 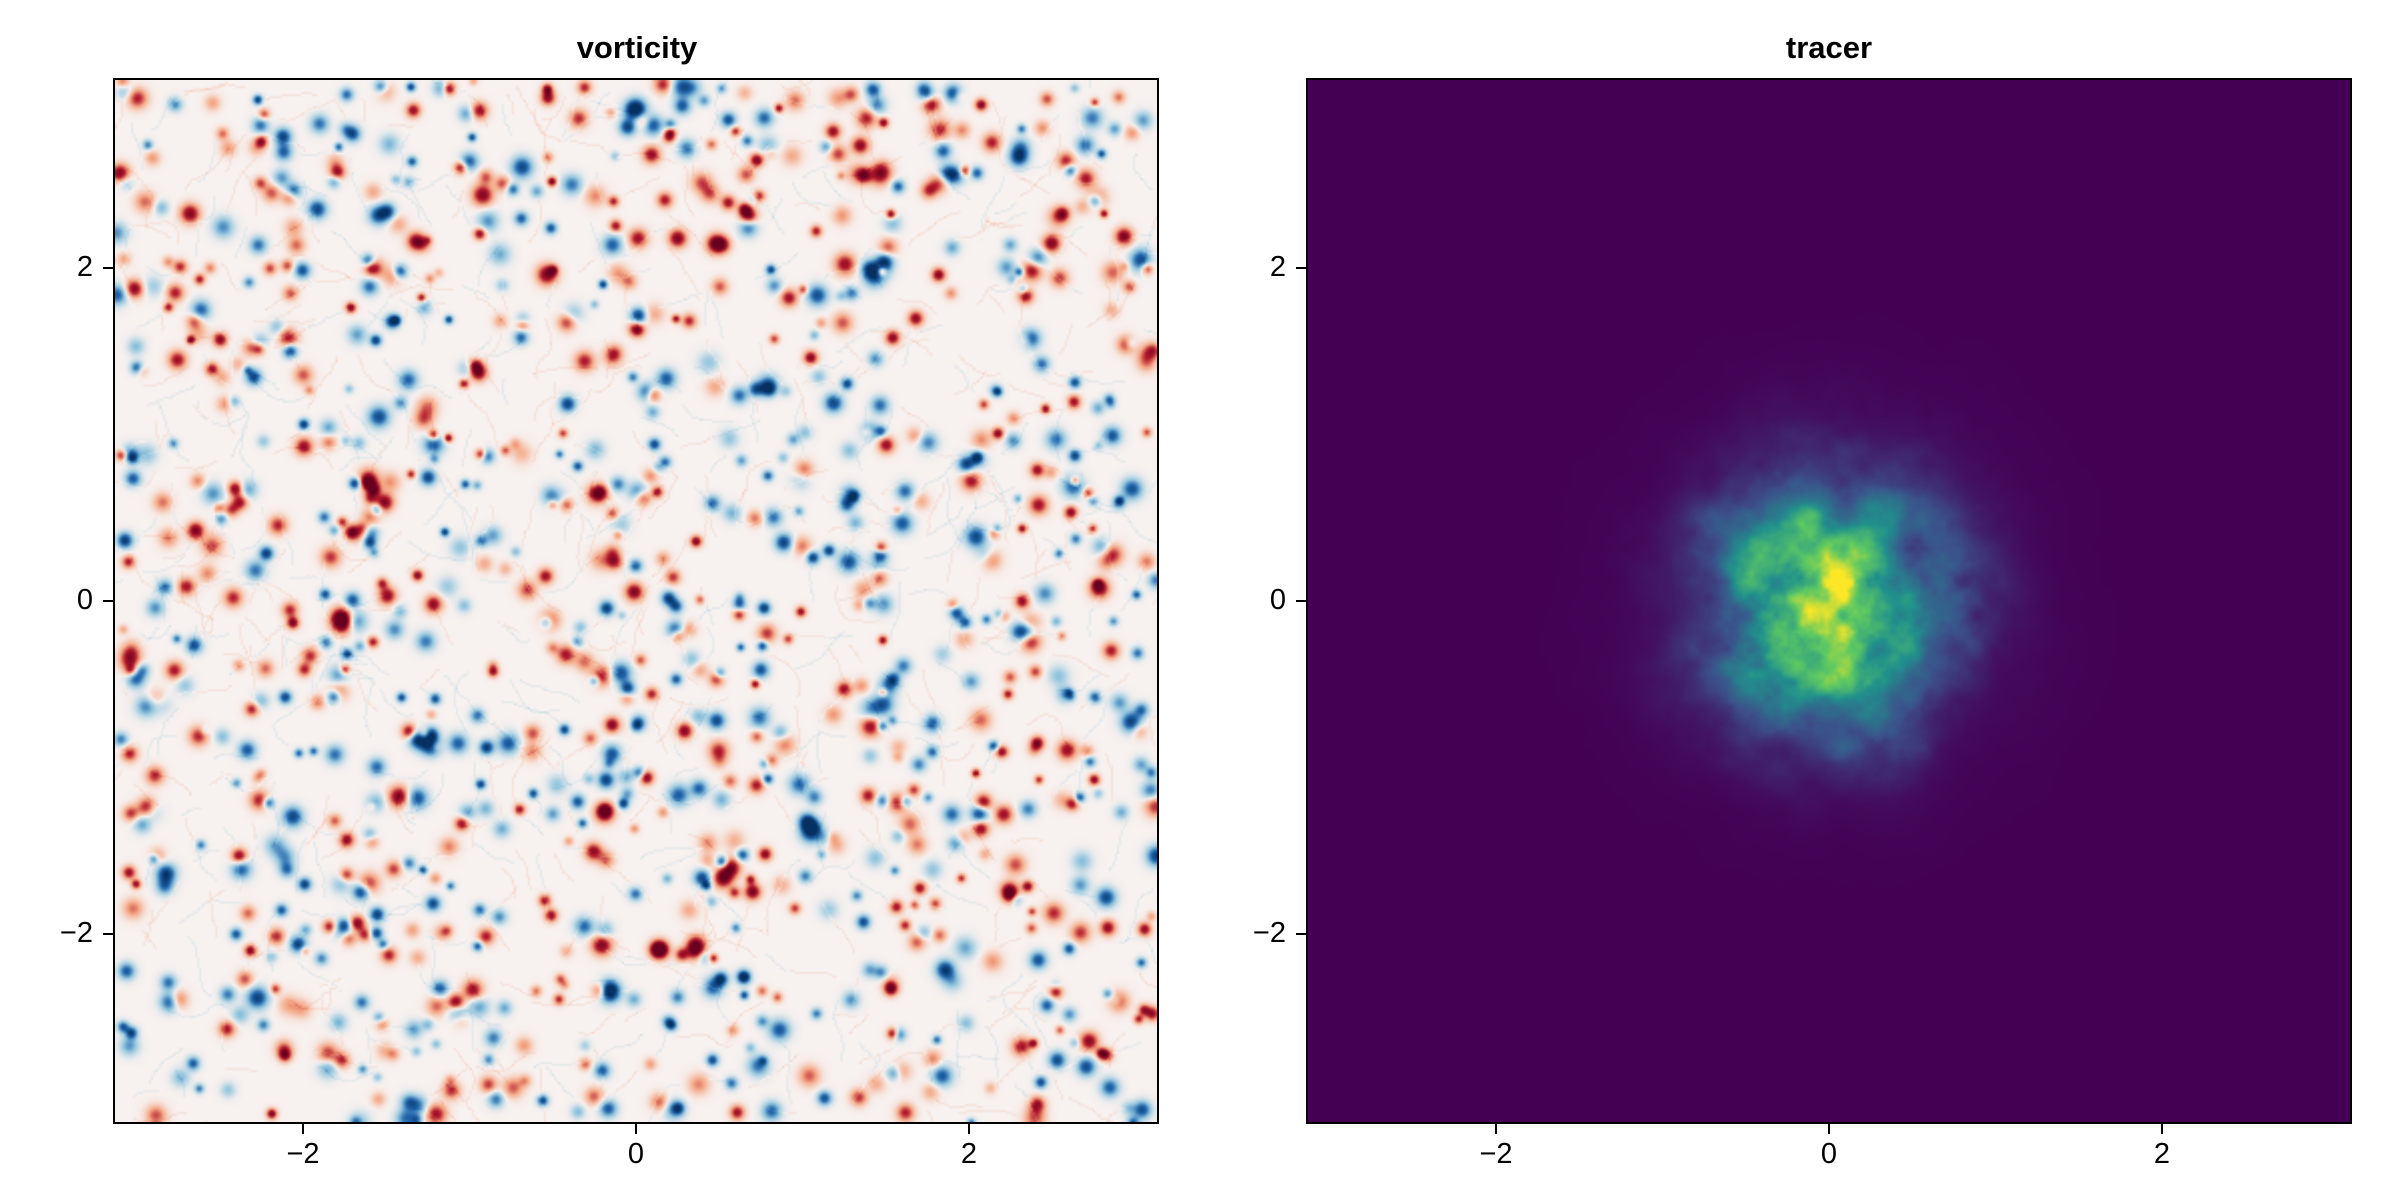 I want to click on vorticity-xtick-label: 2, so click(x=968, y=1154).